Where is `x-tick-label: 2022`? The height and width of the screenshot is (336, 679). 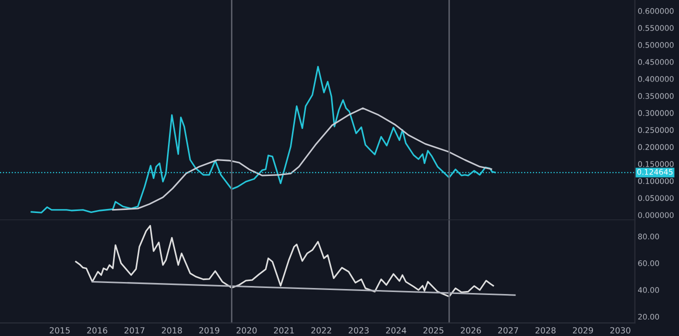
x-tick-label: 2022 is located at coordinates (321, 330).